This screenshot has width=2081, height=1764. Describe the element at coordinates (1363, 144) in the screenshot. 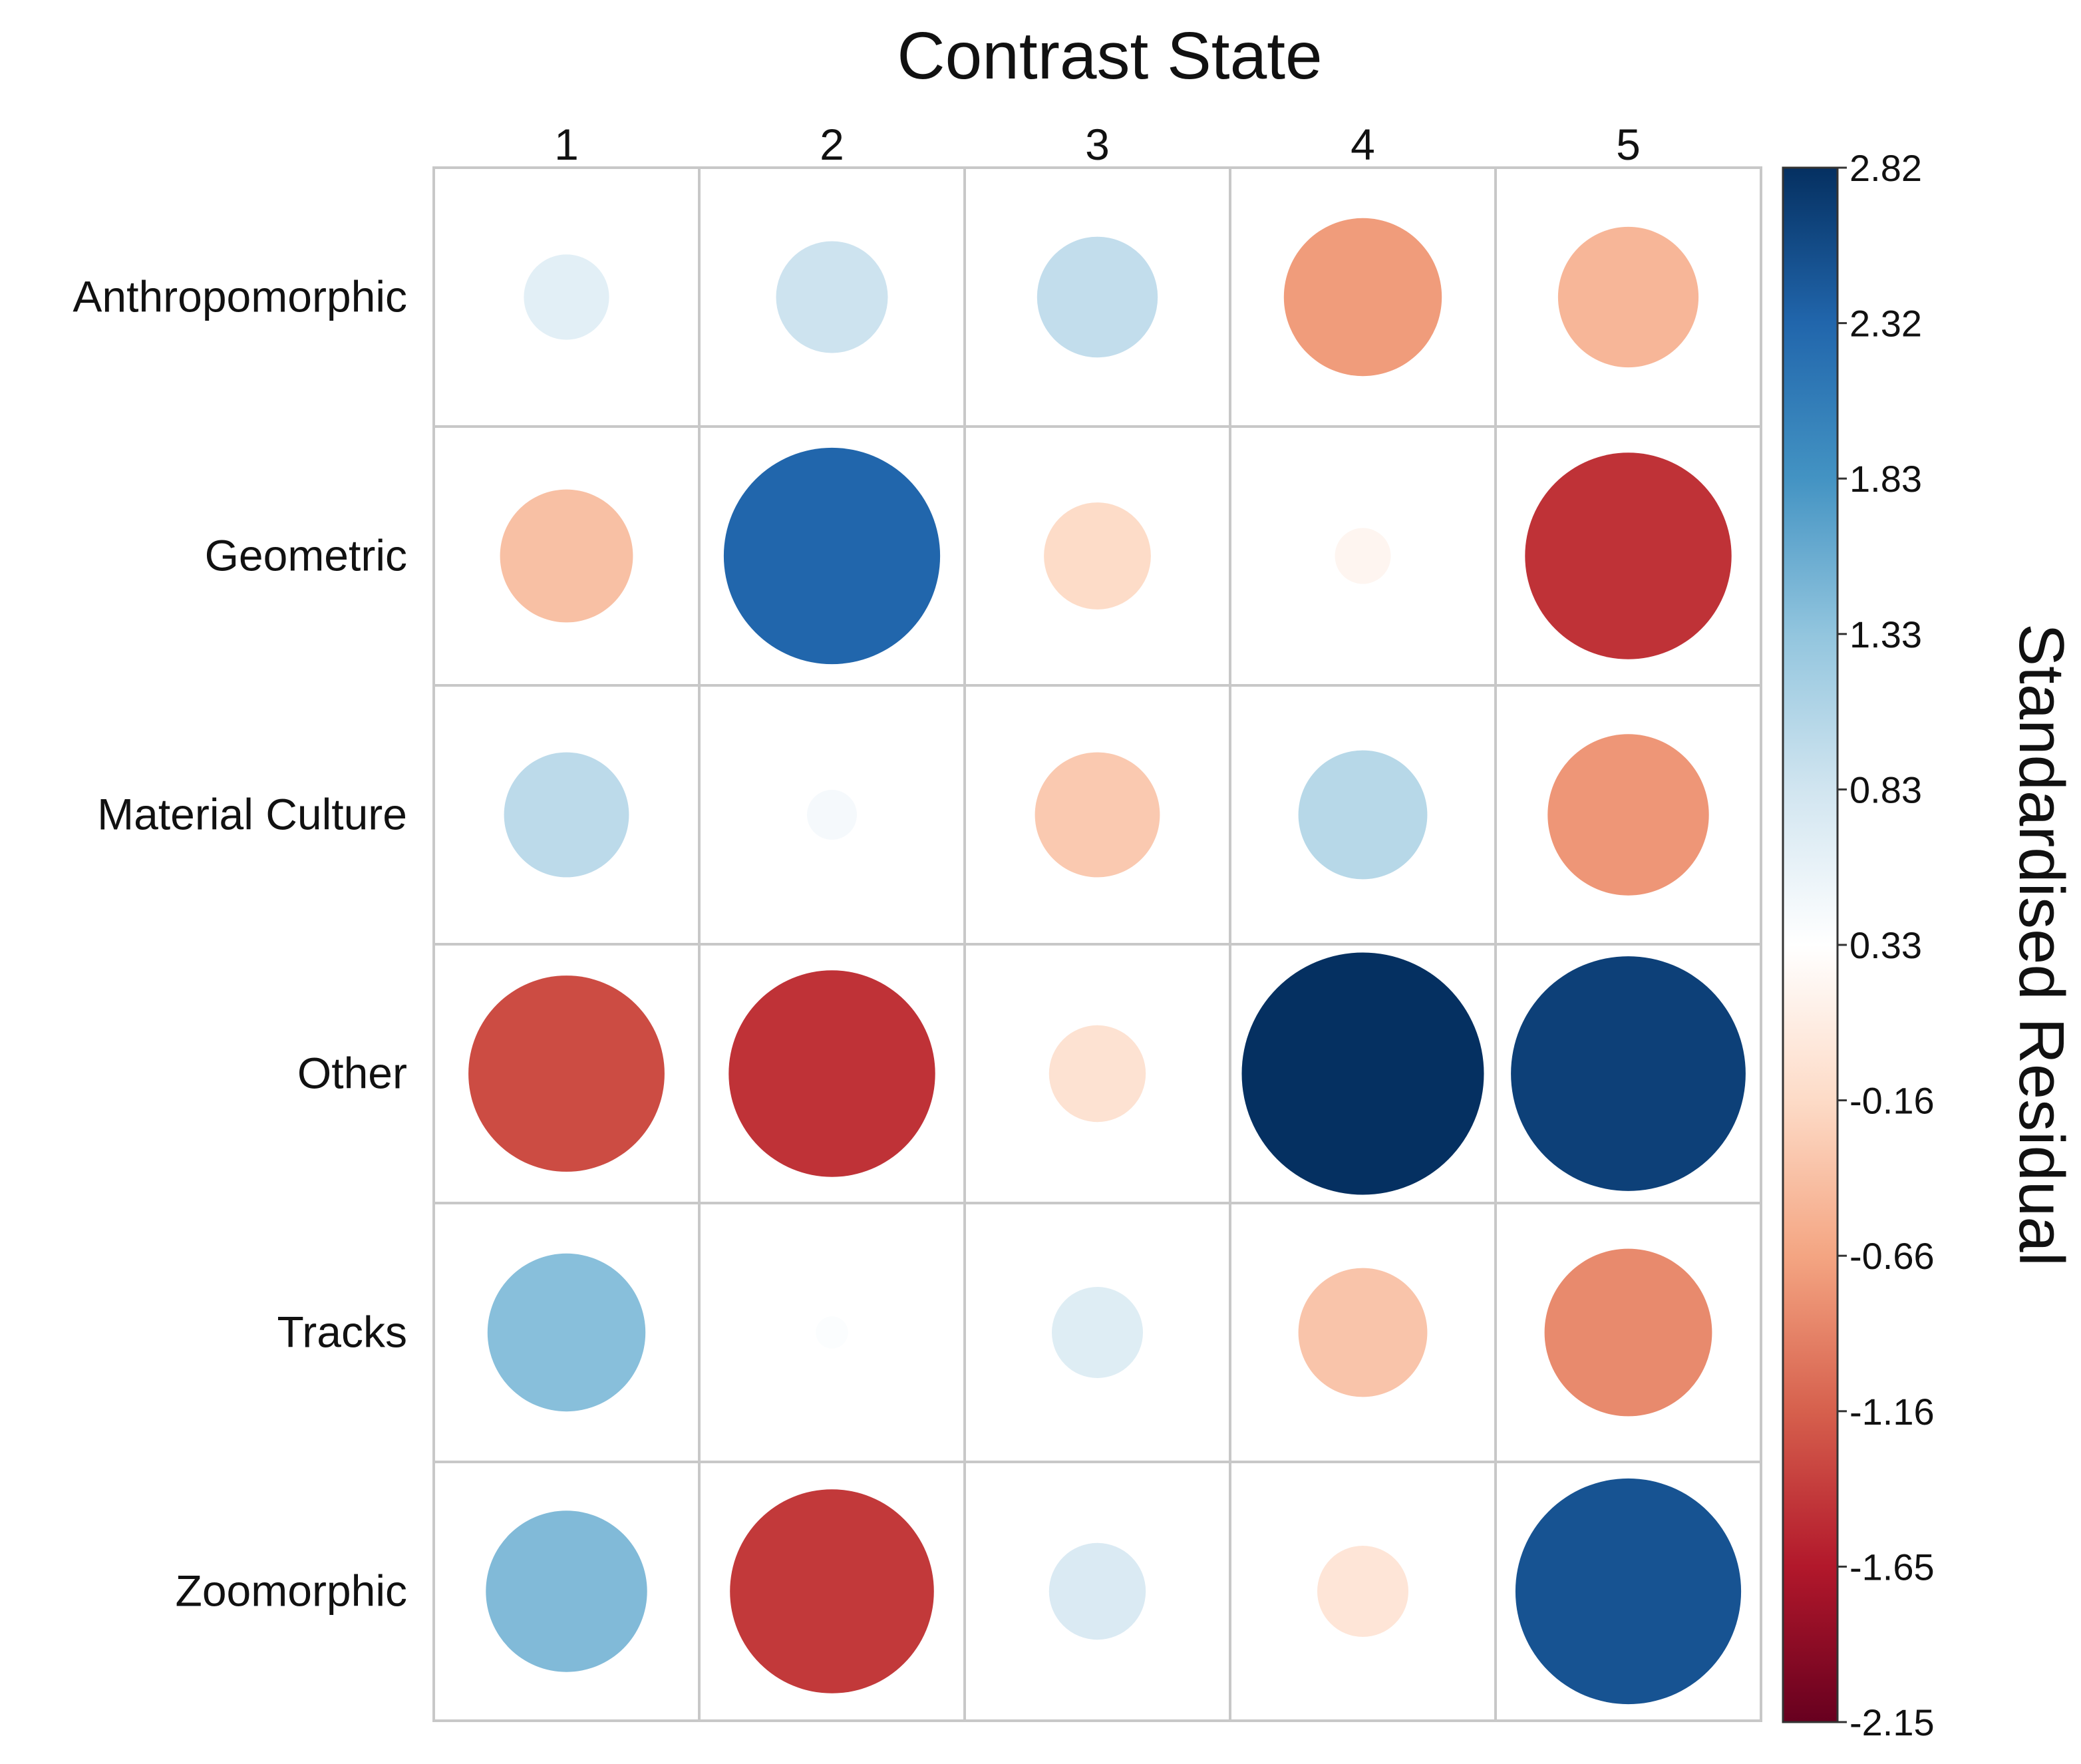

I see `column-label-4: 4` at that location.